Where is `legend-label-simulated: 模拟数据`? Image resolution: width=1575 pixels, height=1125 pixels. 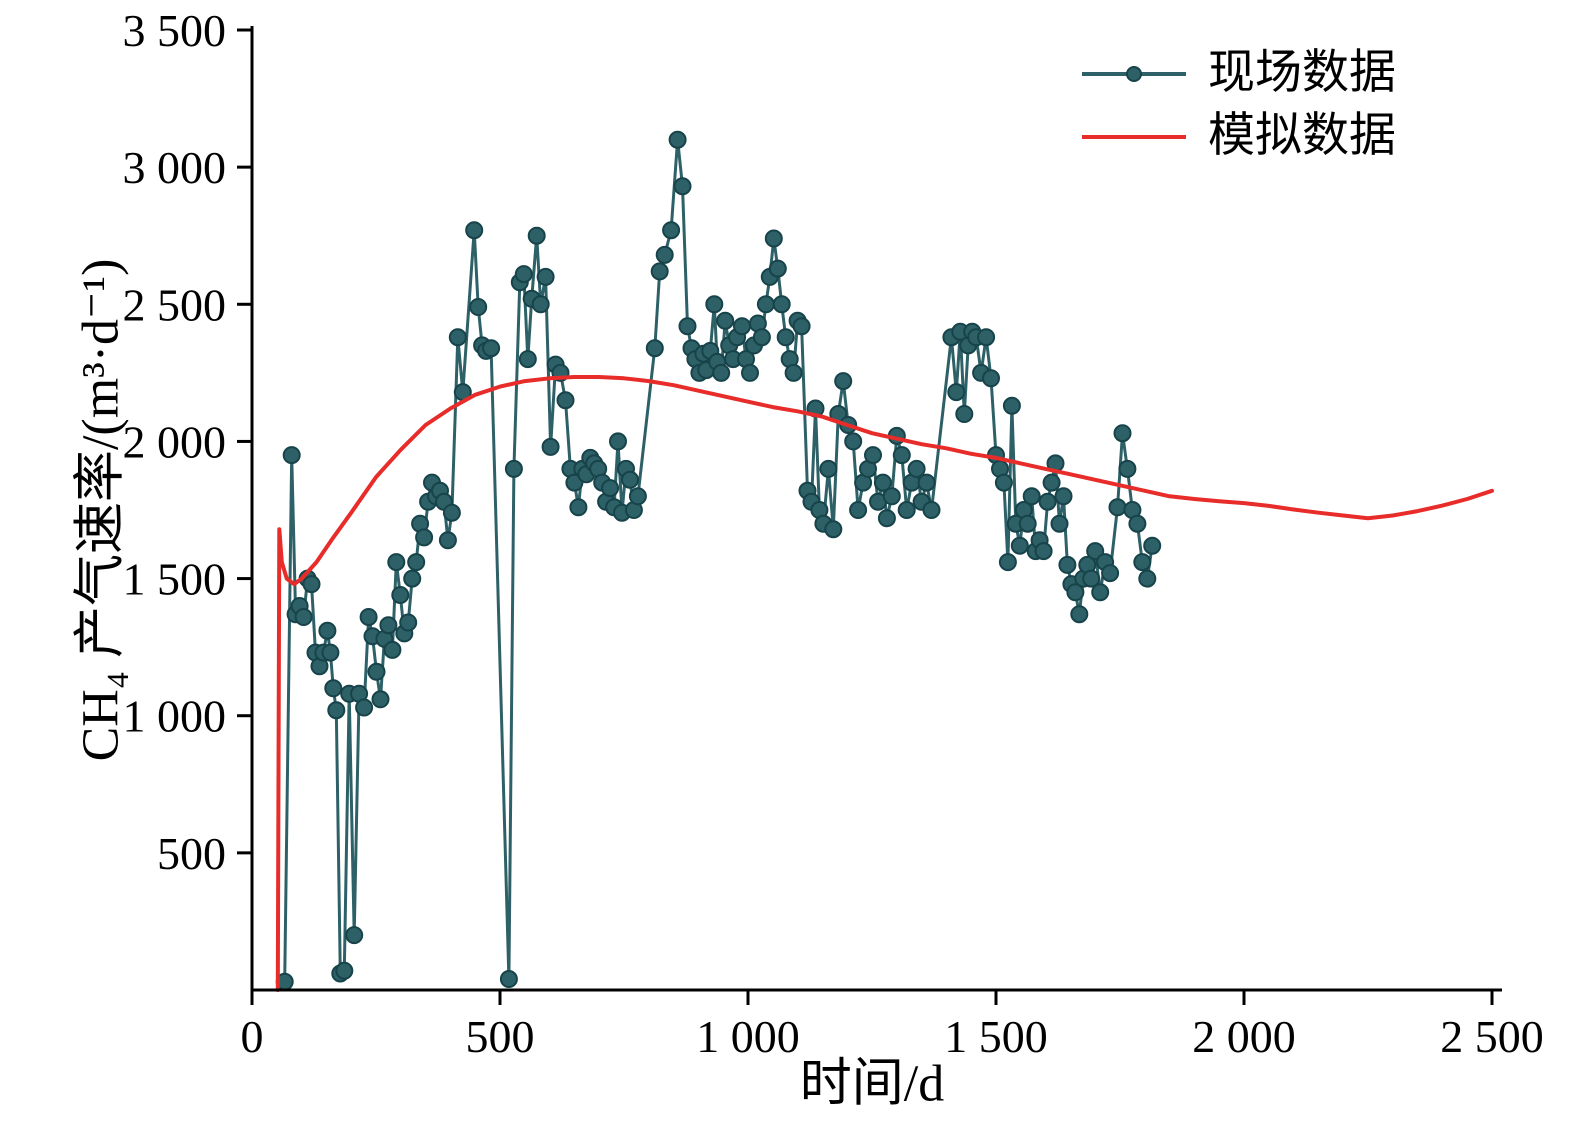
legend-label-simulated: 模拟数据 is located at coordinates (1302, 136).